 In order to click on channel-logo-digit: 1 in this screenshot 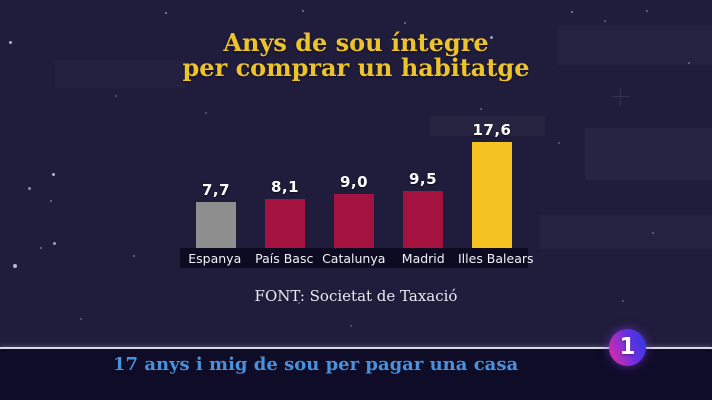, I will do `click(627, 347)`.